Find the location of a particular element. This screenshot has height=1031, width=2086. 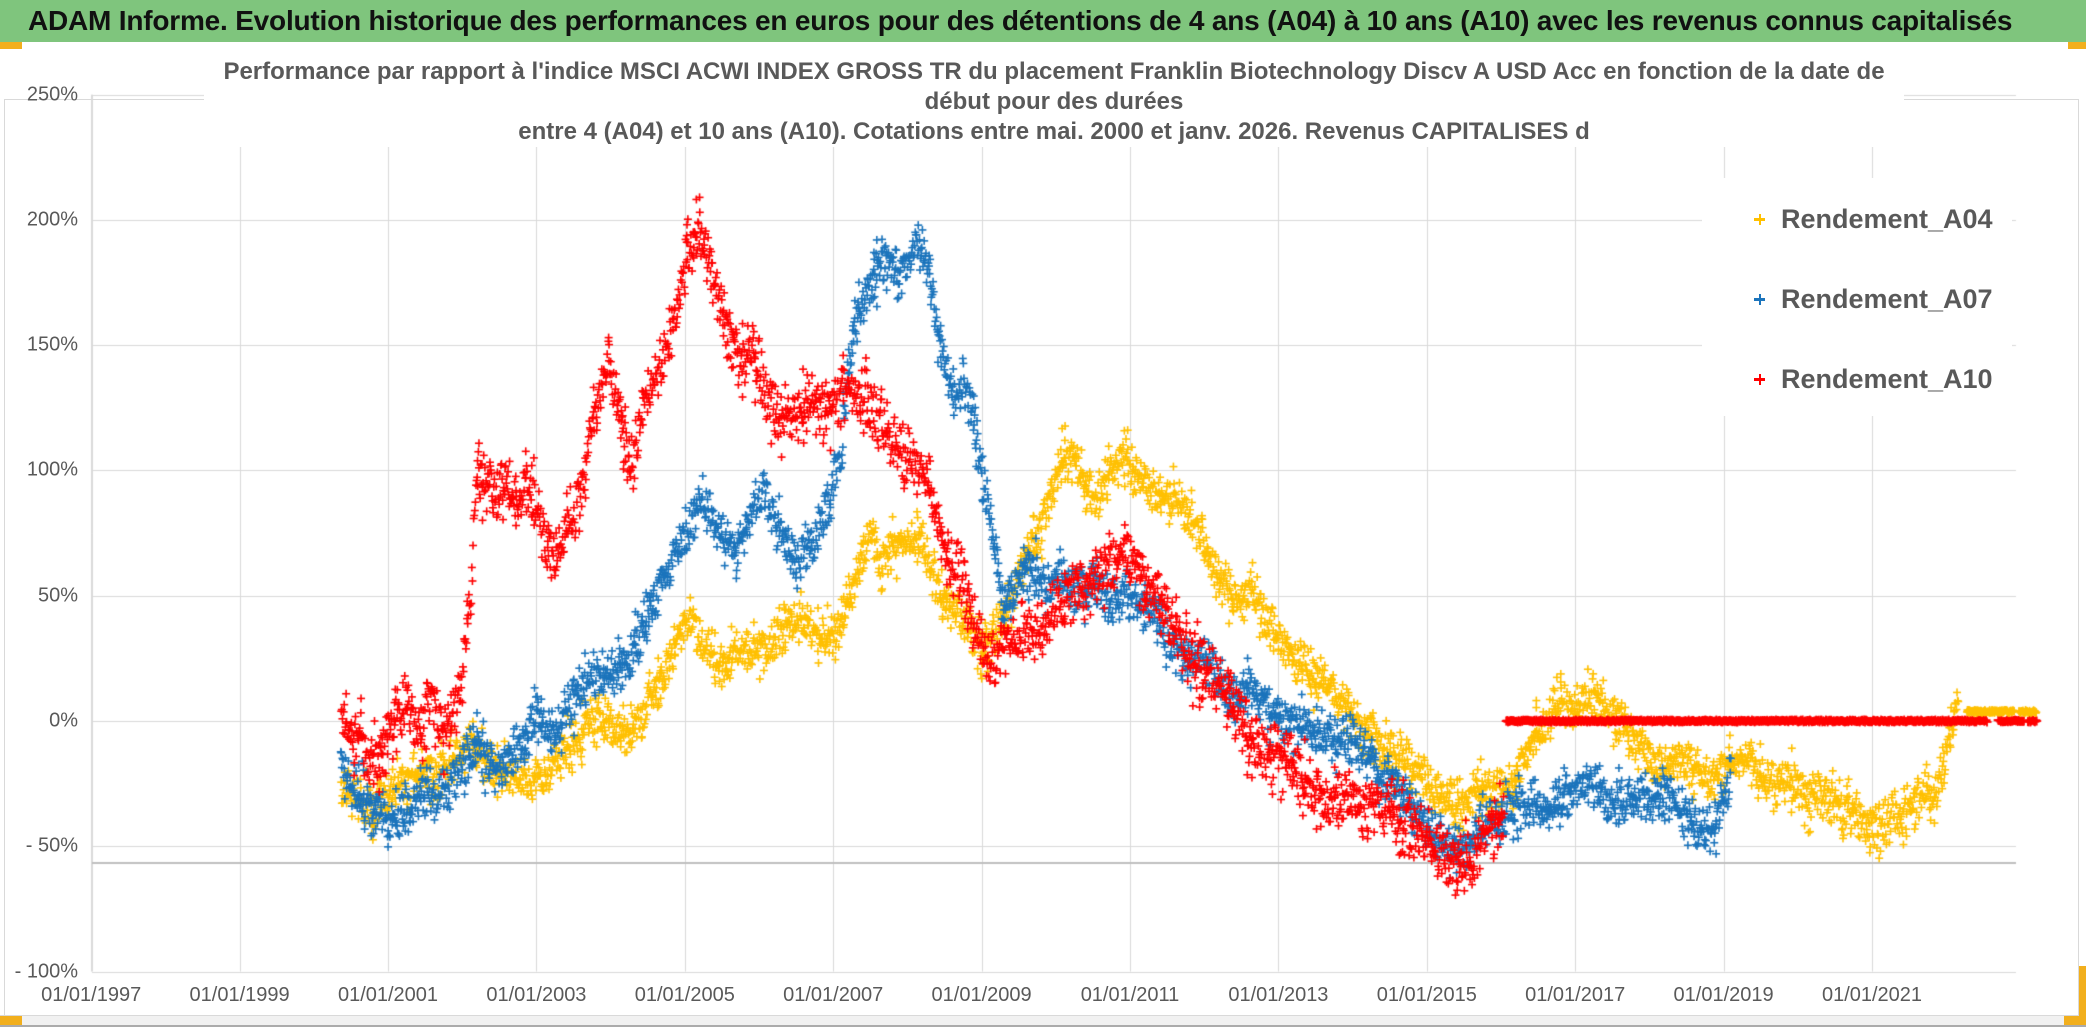

legend-item-rendement_a10: Rendement_A10 is located at coordinates (1857, 379).